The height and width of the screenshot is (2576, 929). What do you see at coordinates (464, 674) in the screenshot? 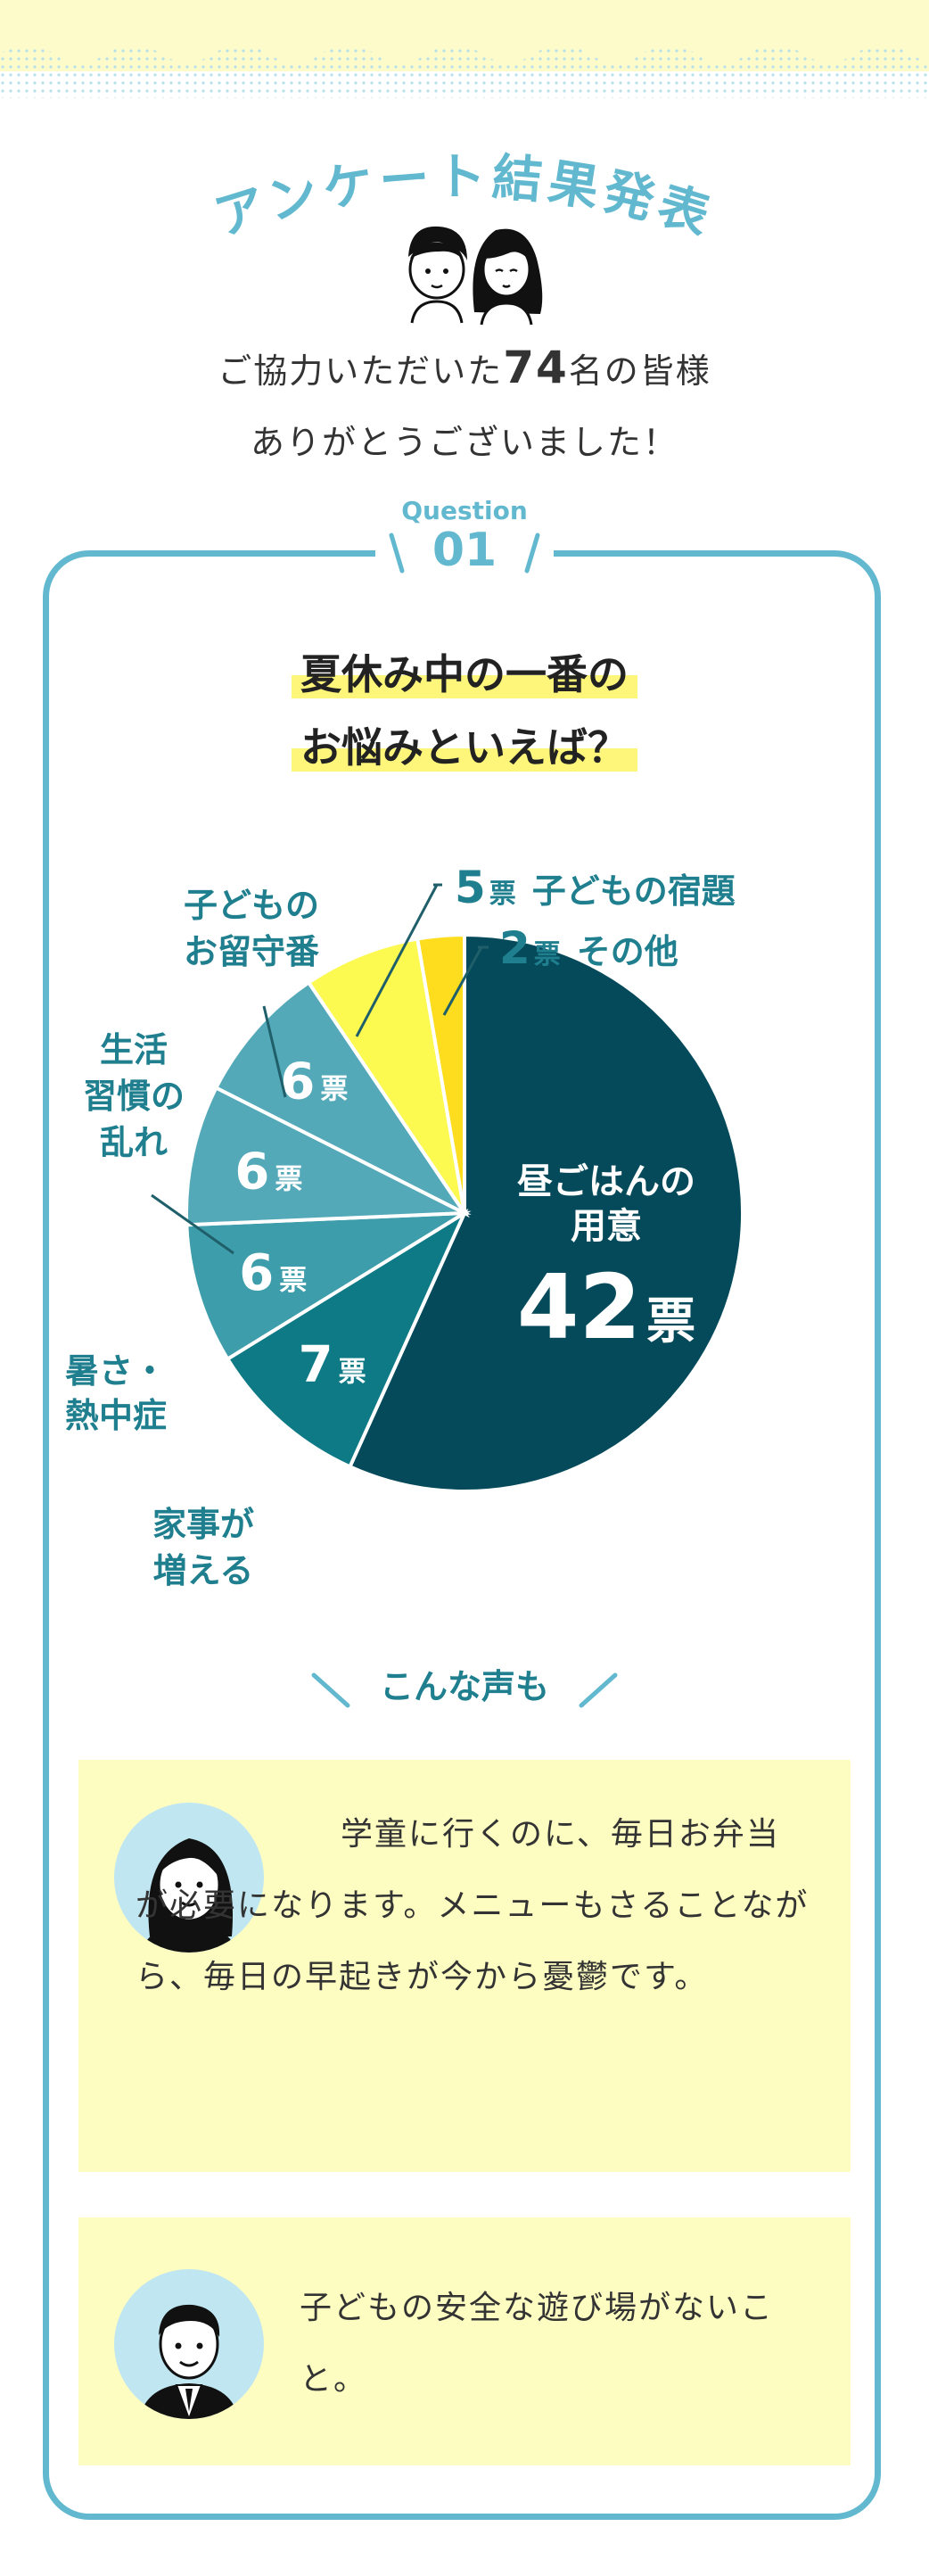
I see `headline-line-1: 夏休み中の一番の` at bounding box center [464, 674].